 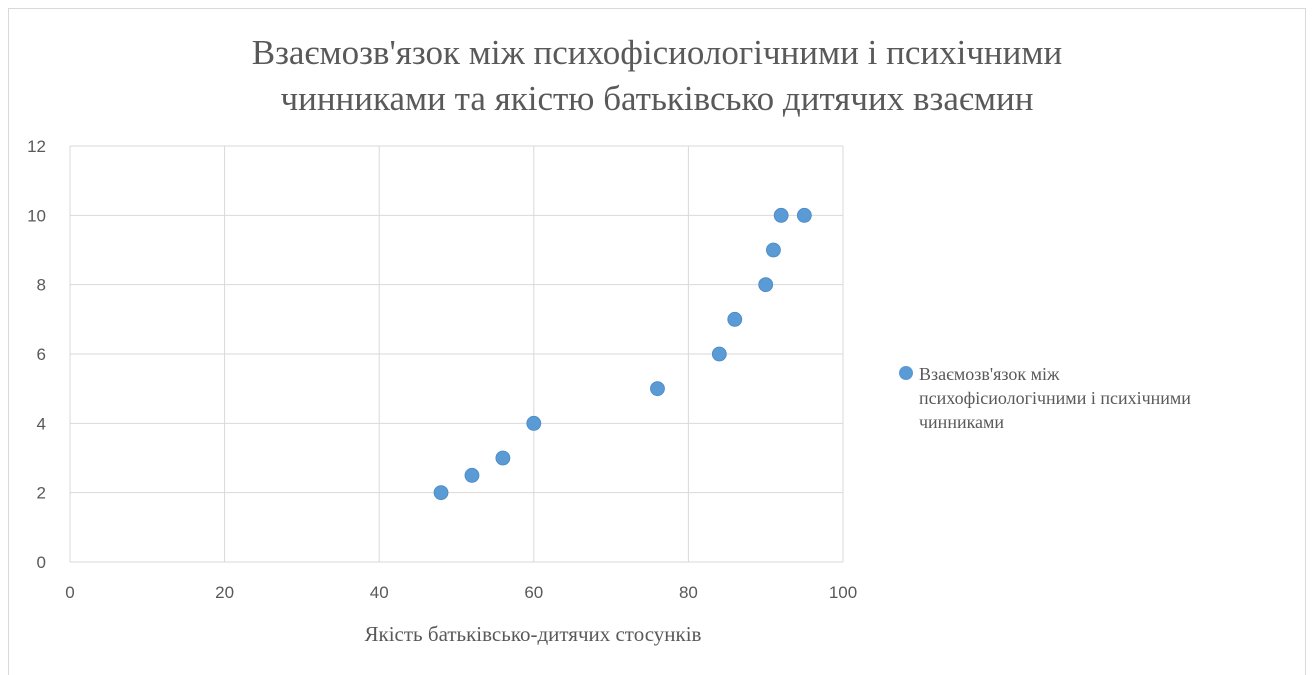 I want to click on x-tick-label: 20, so click(x=224, y=592).